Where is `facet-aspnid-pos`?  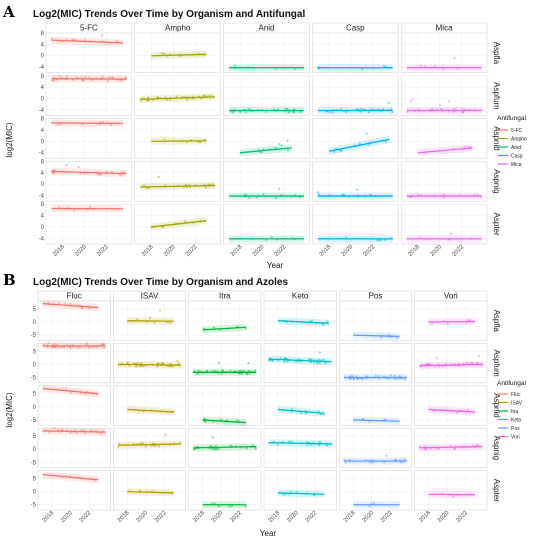 facet-aspnid-pos is located at coordinates (375, 405).